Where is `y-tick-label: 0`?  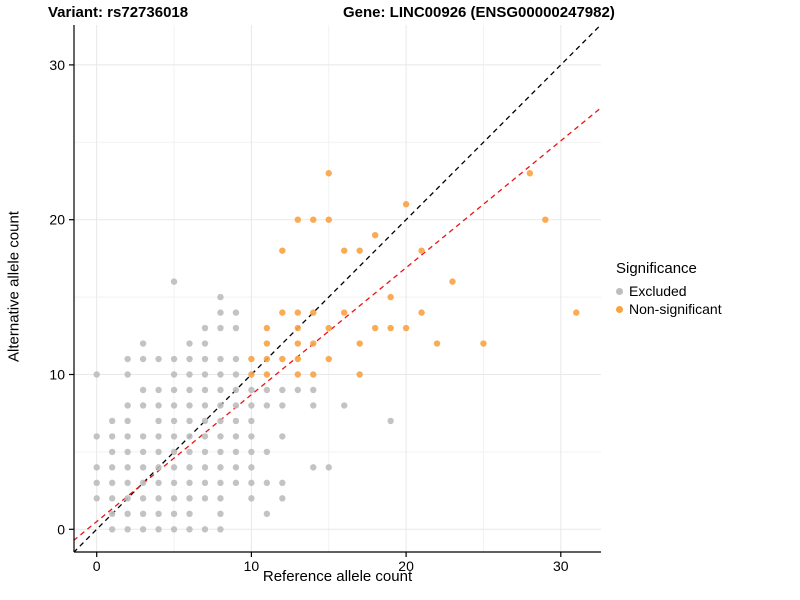 y-tick-label: 0 is located at coordinates (61, 529).